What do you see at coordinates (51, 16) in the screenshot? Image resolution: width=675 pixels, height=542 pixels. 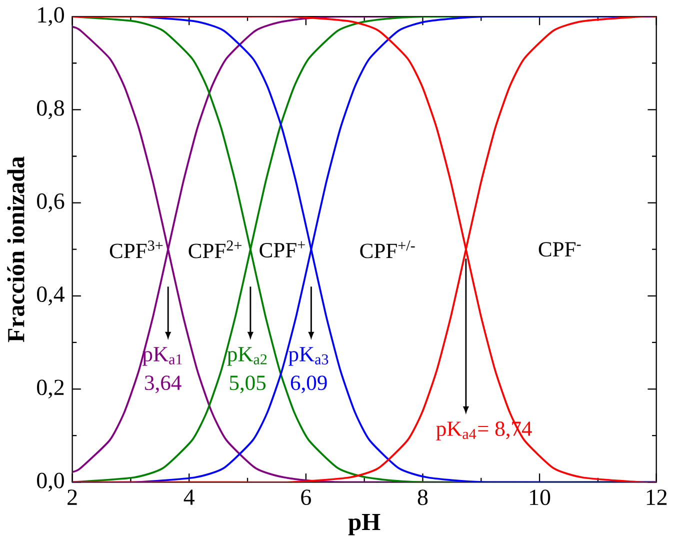 I see `y-tick-label: 1,0` at bounding box center [51, 16].